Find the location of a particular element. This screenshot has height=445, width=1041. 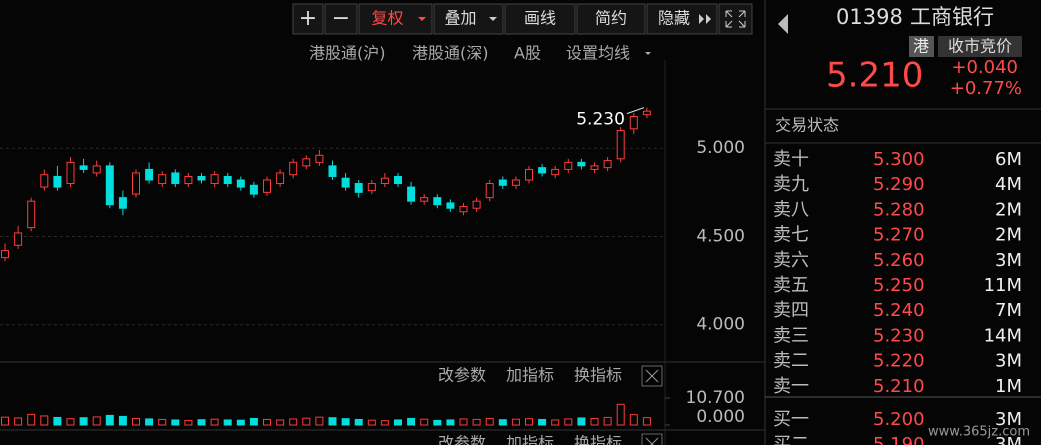

order-label: 卖五 is located at coordinates (791, 285).